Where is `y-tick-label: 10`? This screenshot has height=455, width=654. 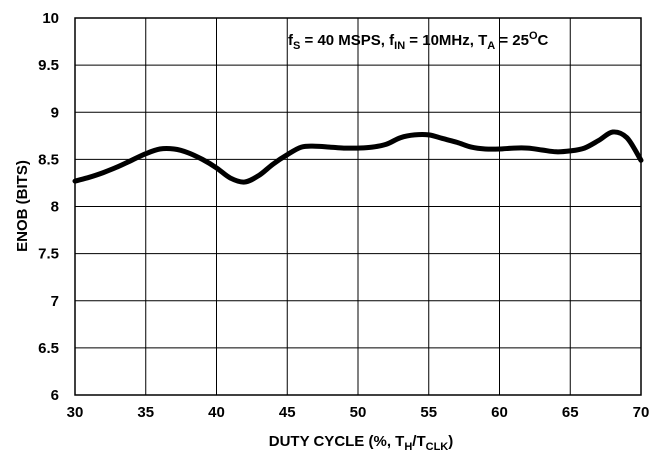 y-tick-label: 10 is located at coordinates (50, 18).